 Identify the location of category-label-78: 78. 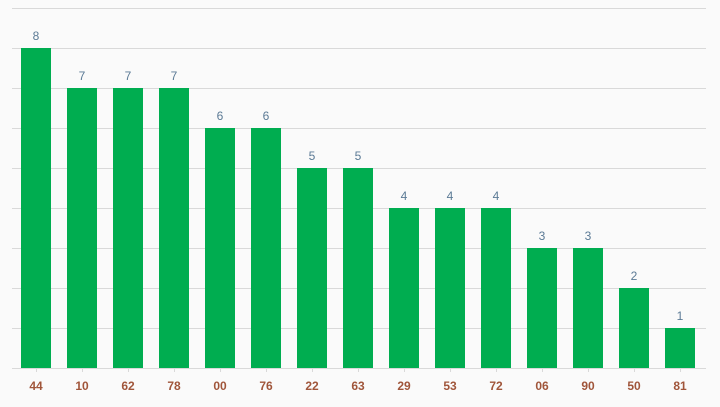
(174, 386).